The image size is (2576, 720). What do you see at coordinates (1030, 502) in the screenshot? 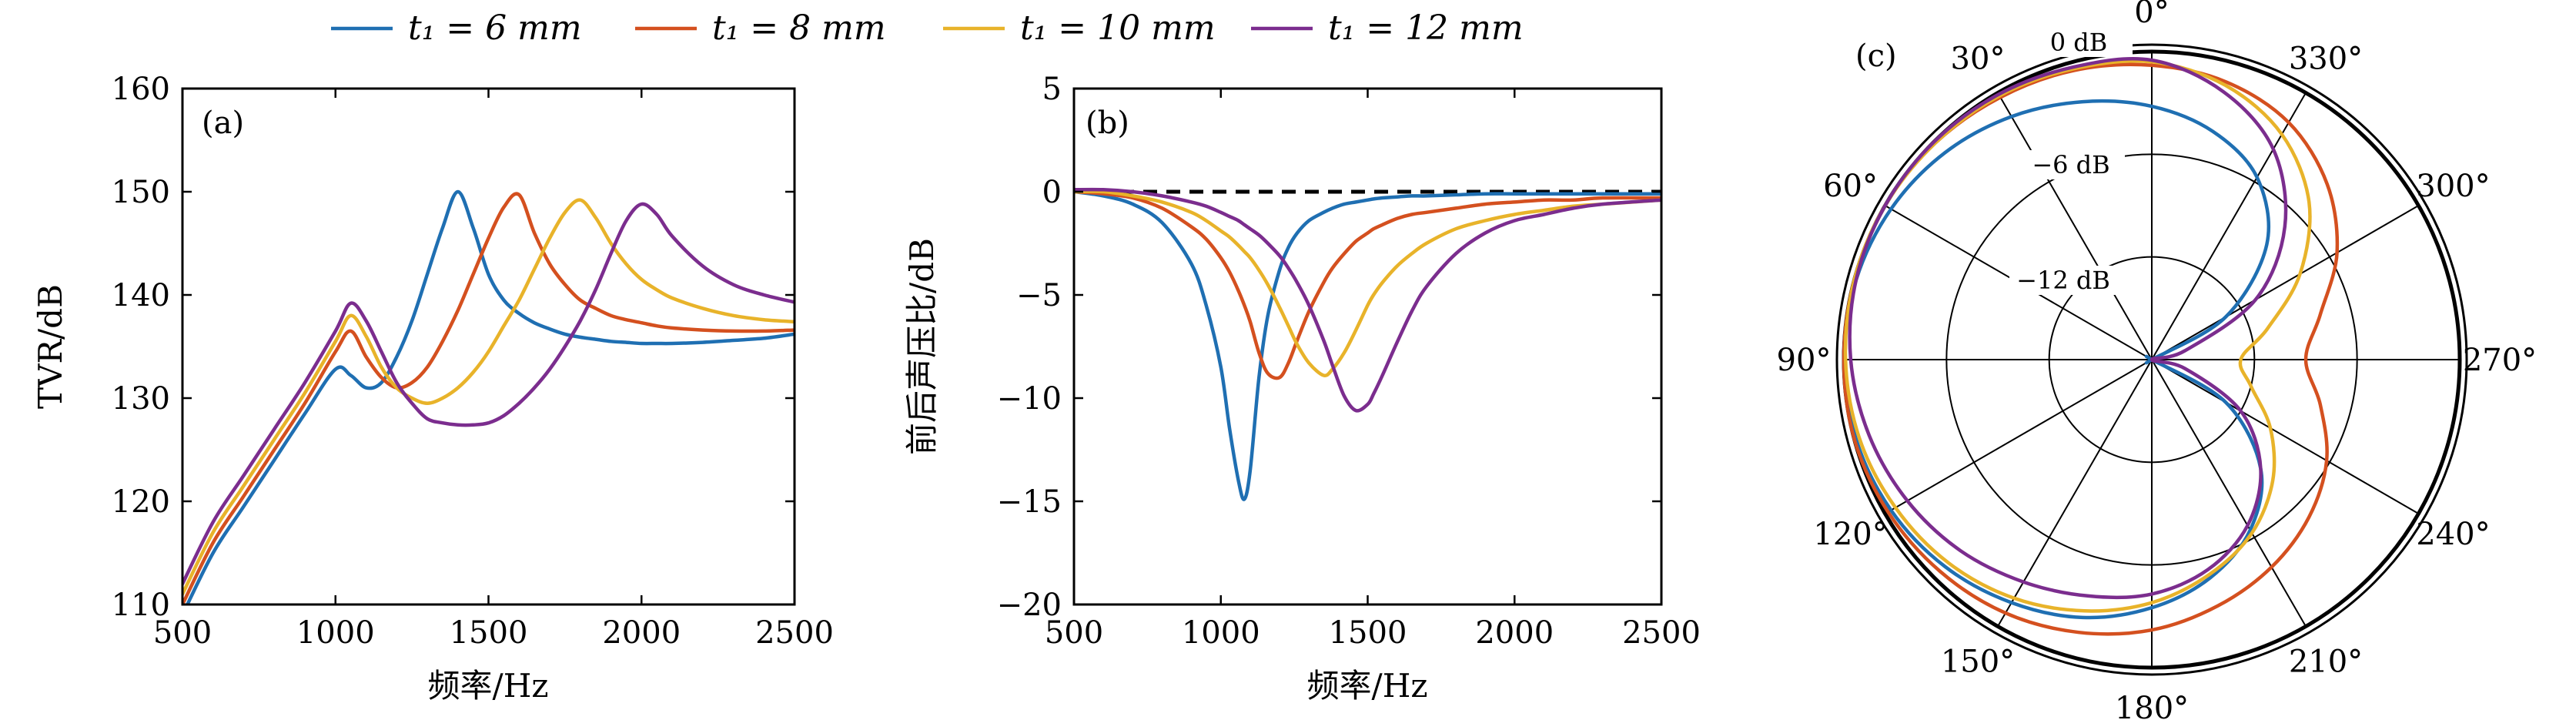
I see `panel-b-y-tick-label-1: −15` at bounding box center [1030, 502].